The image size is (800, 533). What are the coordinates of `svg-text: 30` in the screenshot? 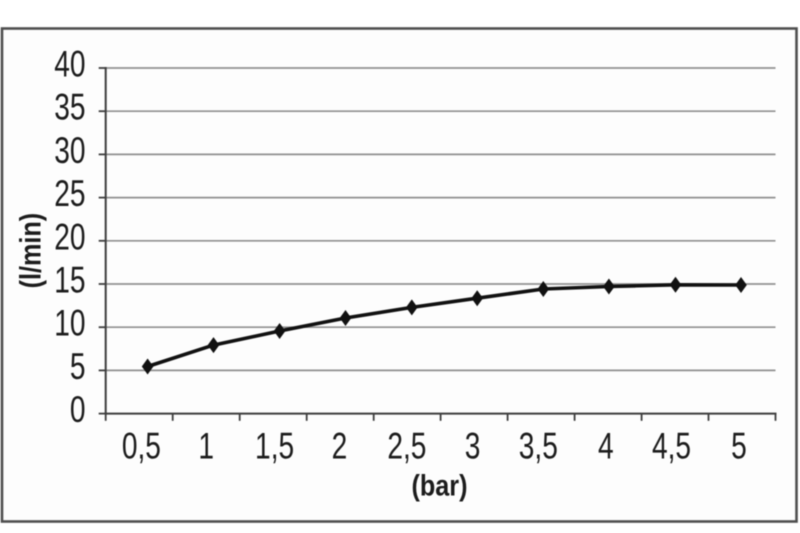 It's located at (69, 151).